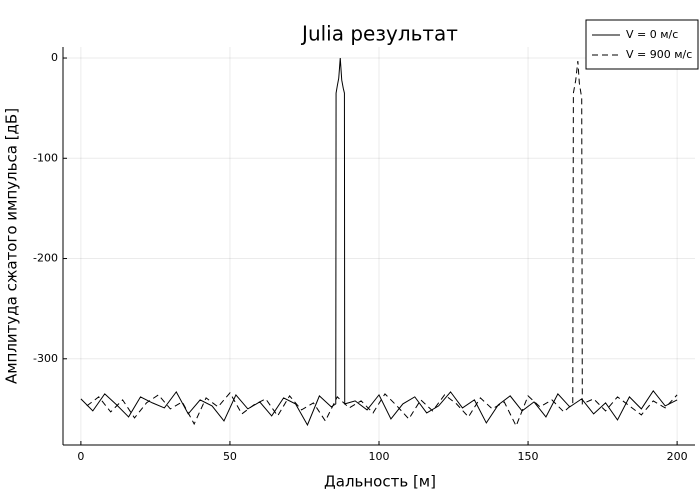 The width and height of the screenshot is (700, 504). I want to click on x-tick-label: 200, so click(677, 456).